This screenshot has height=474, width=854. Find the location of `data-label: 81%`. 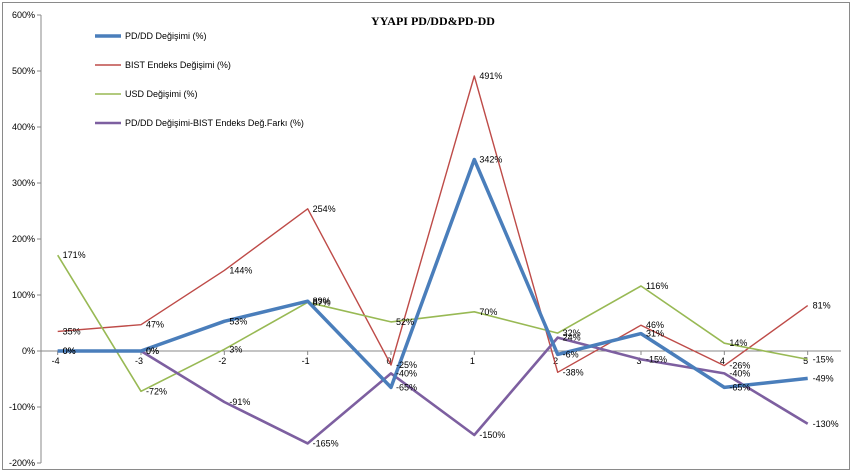

data-label: 81% is located at coordinates (822, 306).